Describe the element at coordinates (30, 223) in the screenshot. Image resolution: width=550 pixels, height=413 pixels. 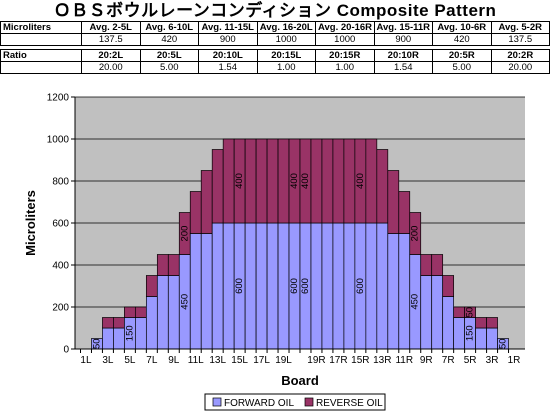
I see `y-axis-title: Microliters` at that location.